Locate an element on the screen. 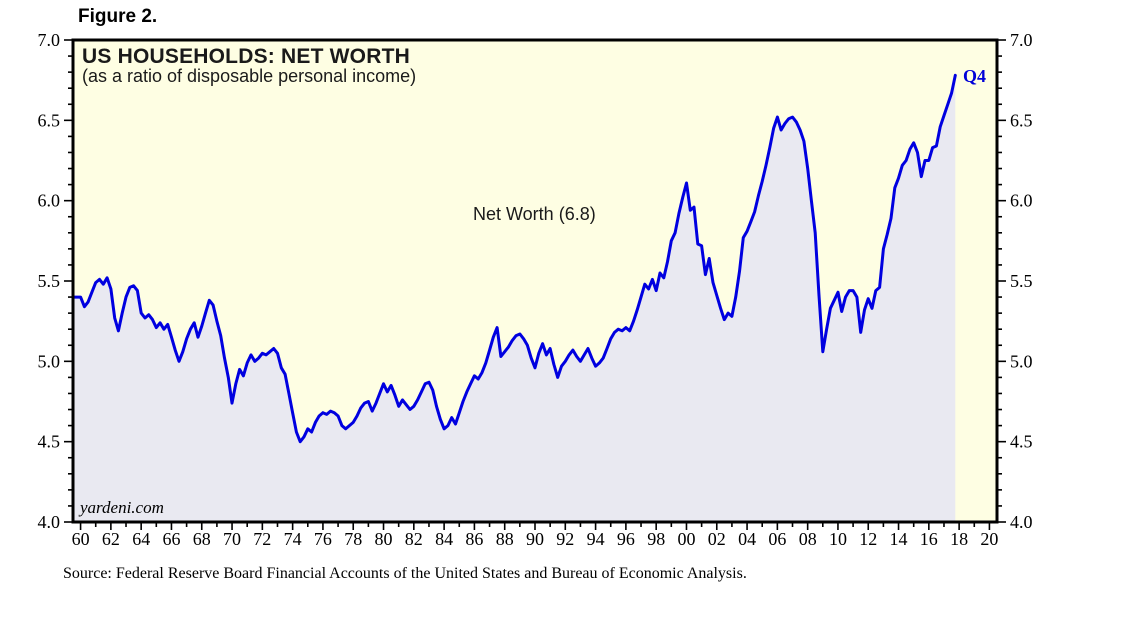 This screenshot has width=1138, height=621. x-tick-label: 90 is located at coordinates (535, 539).